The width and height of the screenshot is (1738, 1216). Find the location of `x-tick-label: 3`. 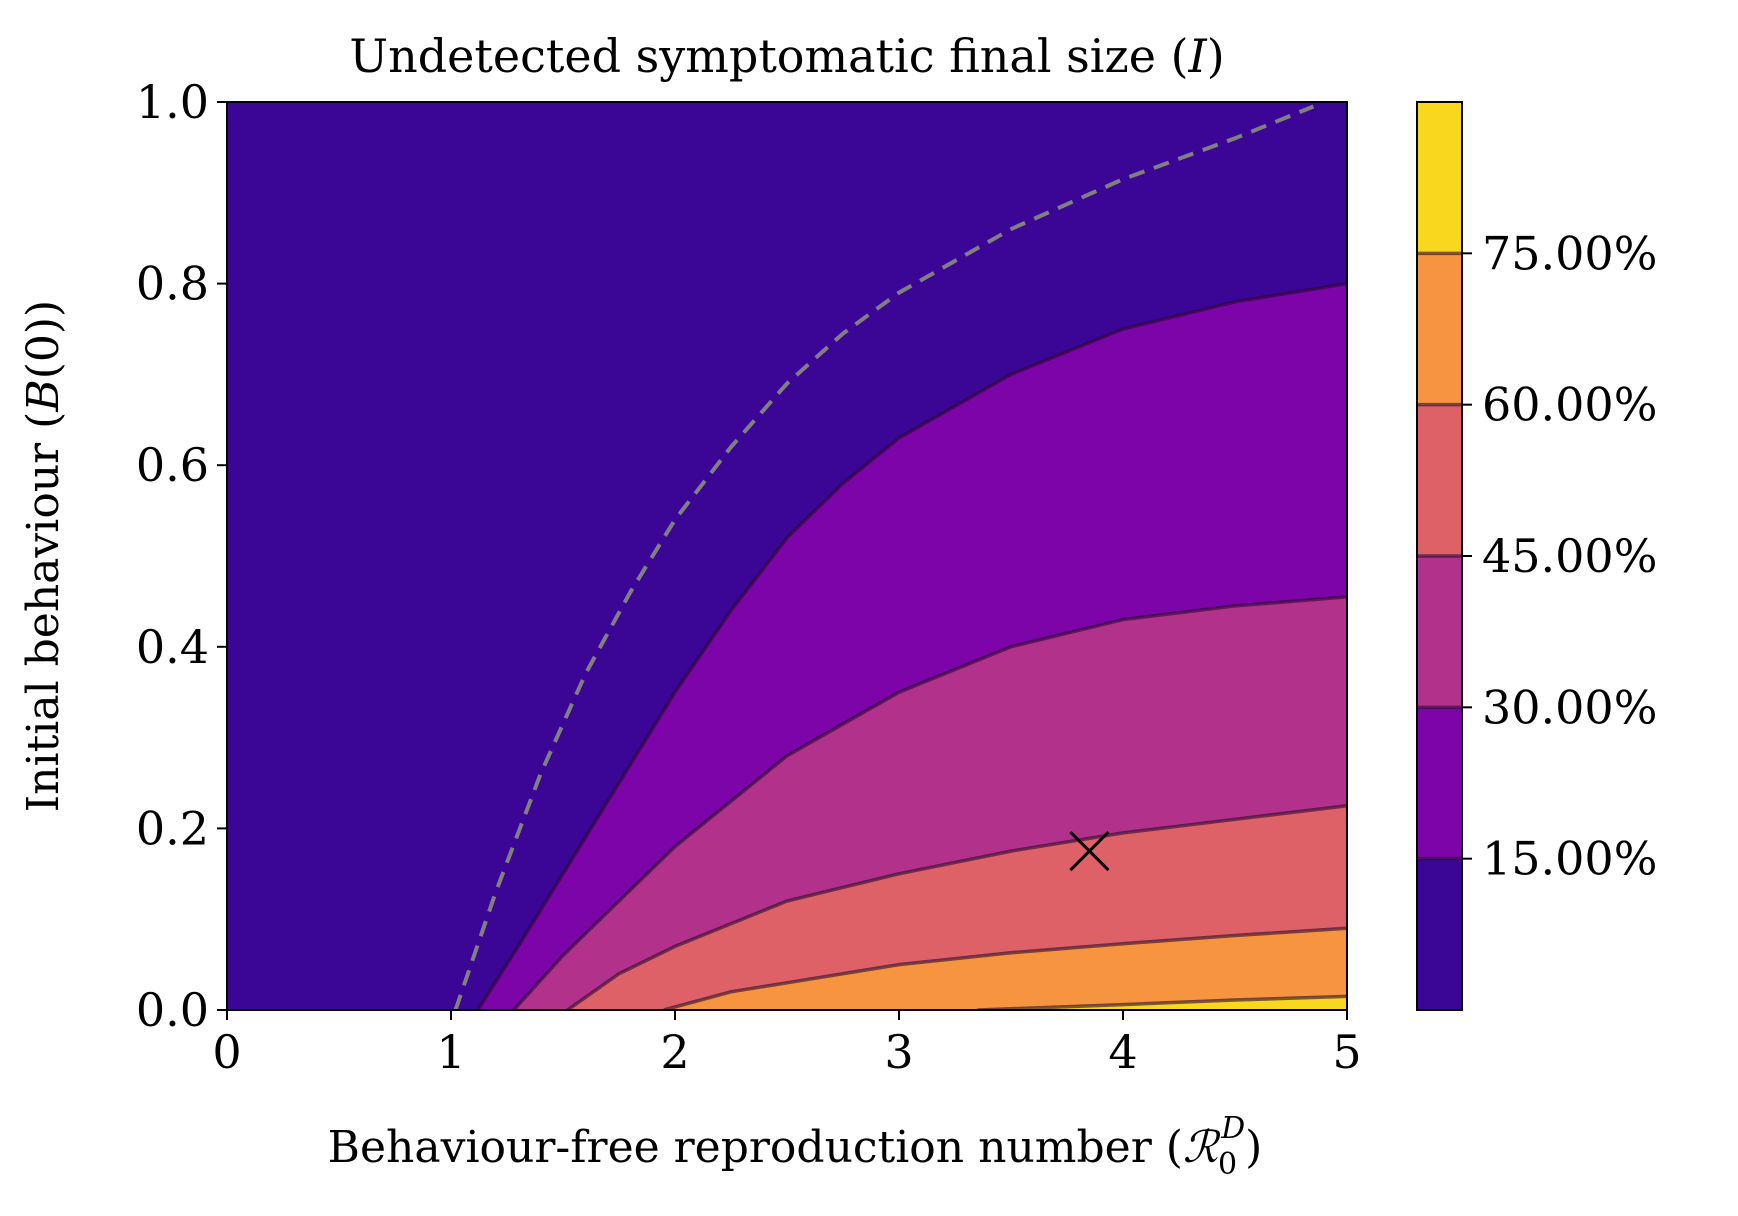

x-tick-label: 3 is located at coordinates (898, 1052).